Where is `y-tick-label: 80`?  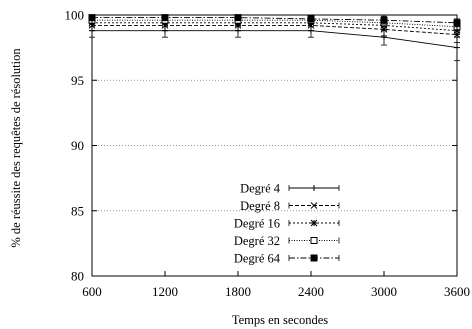 y-tick-label: 80 is located at coordinates (77, 276).